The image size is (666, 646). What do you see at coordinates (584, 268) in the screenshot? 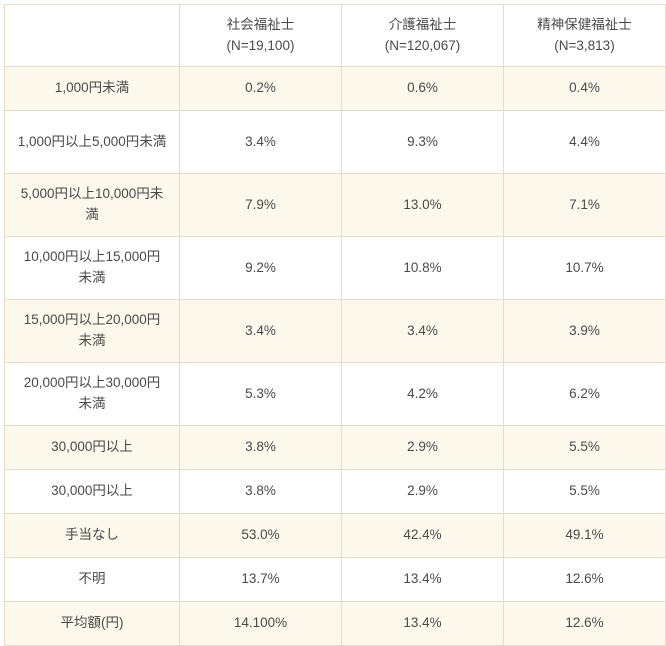
I see `table-cell: 10.7%` at bounding box center [584, 268].